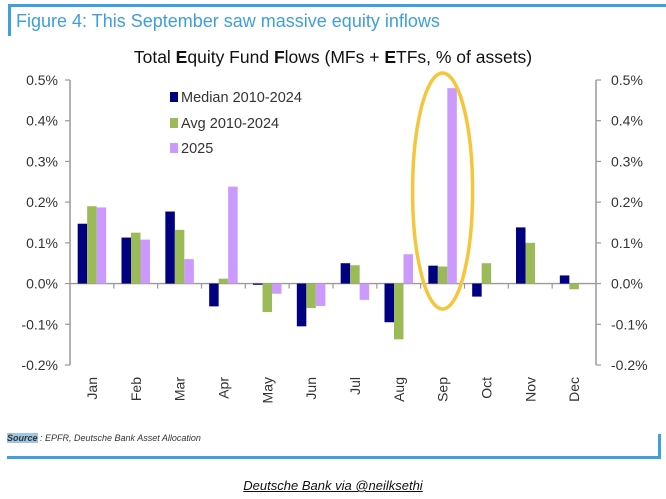 The height and width of the screenshot is (499, 666). What do you see at coordinates (574, 389) in the screenshot?
I see `x-tick-label: Dec` at bounding box center [574, 389].